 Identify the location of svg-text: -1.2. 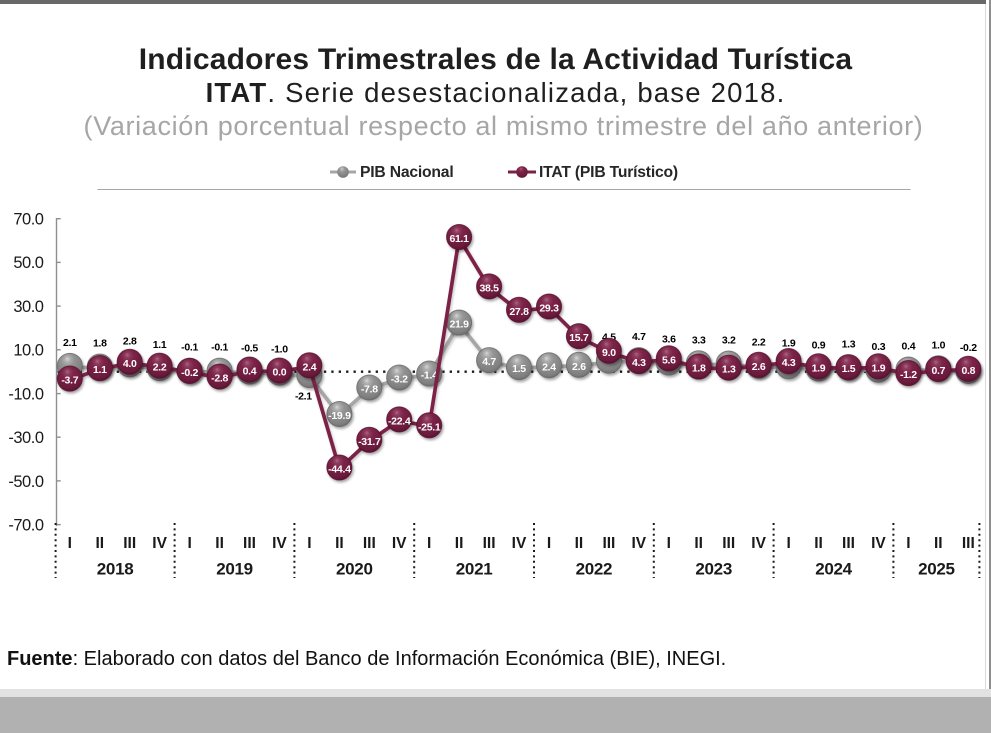
(908, 375).